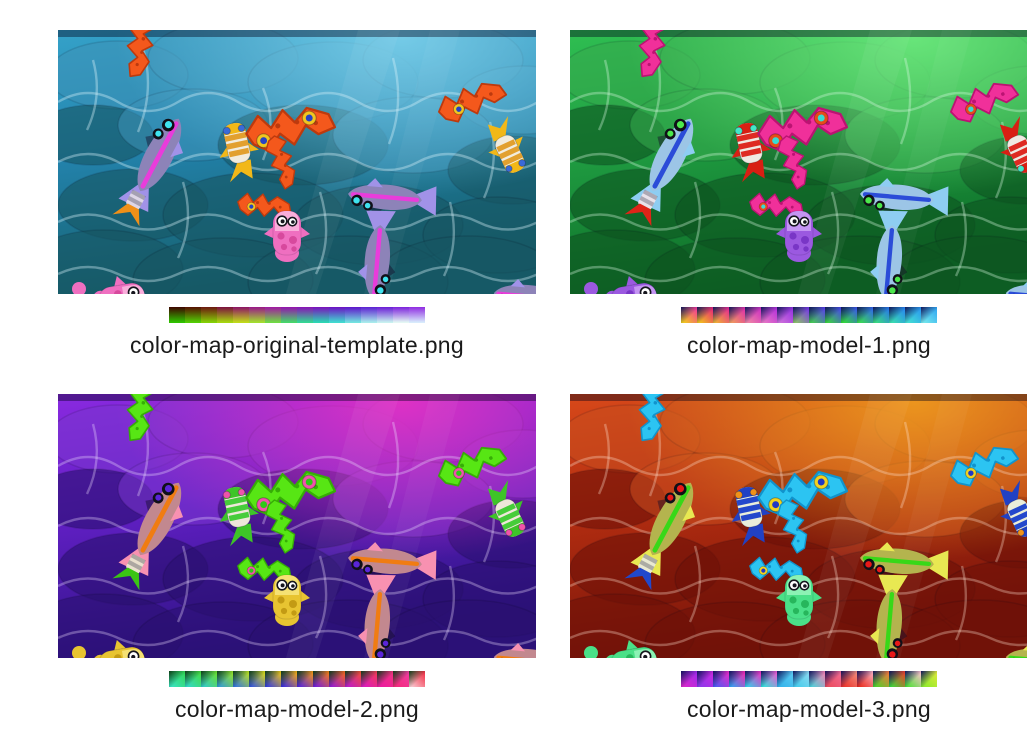 The image size is (1027, 753). Describe the element at coordinates (809, 345) in the screenshot. I see `image-caption: color-map-model-1.png` at that location.